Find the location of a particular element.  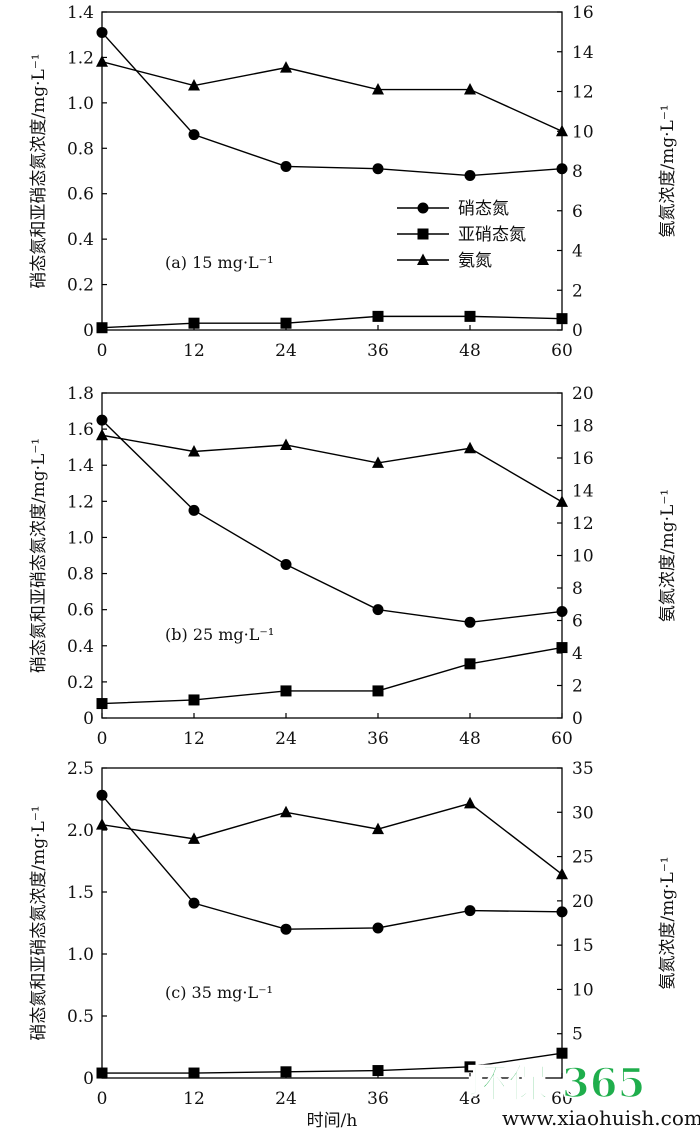

left-tick-label: 0.5 is located at coordinates (80, 1017).